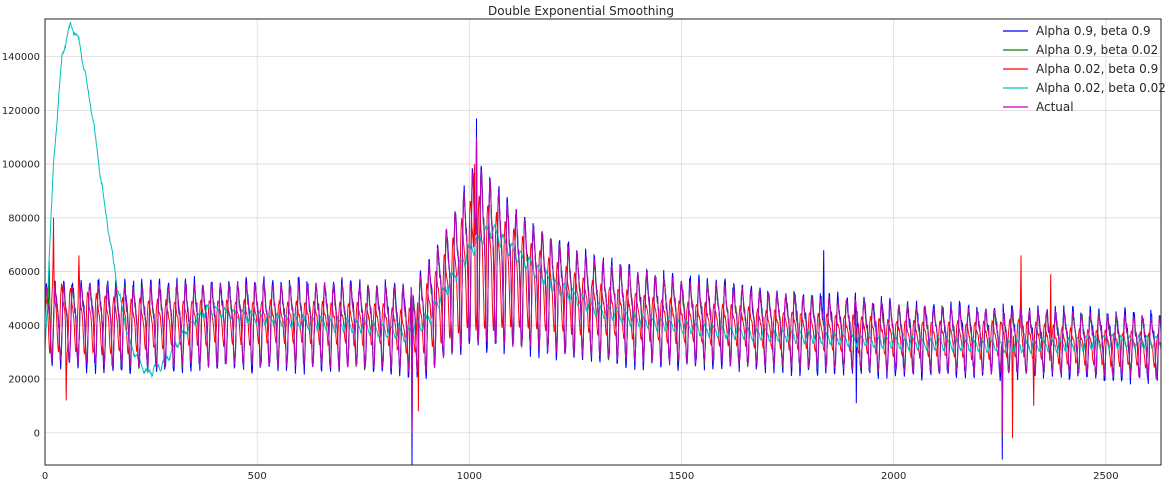 This screenshot has width=1168, height=486. What do you see at coordinates (580, 476) in the screenshot?
I see `x-axis: 0 500 1000 1500 2000 2500` at bounding box center [580, 476].